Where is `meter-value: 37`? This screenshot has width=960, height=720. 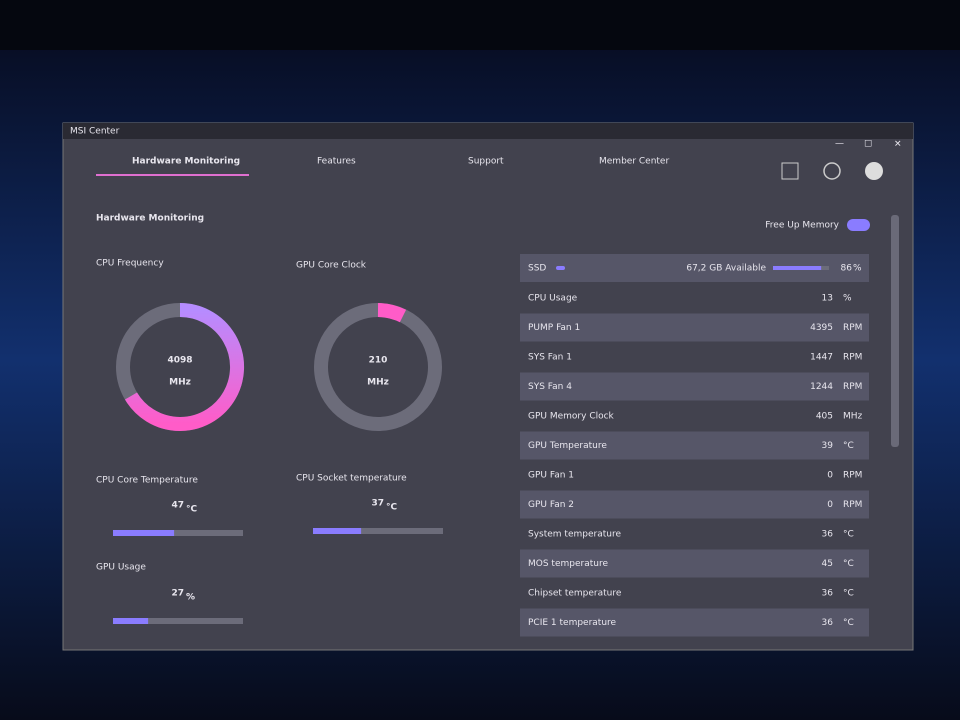
meter-value: 37 is located at coordinates (377, 504).